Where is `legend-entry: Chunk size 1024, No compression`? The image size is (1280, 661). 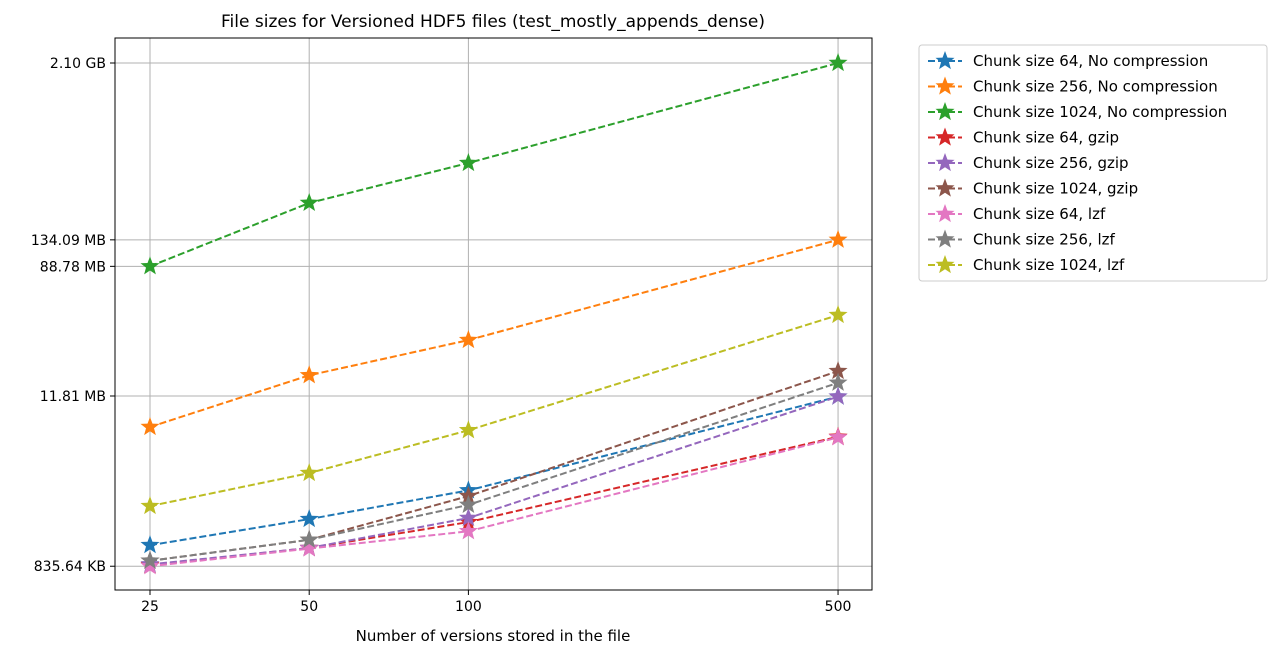
legend-entry: Chunk size 1024, No compression is located at coordinates (1077, 111).